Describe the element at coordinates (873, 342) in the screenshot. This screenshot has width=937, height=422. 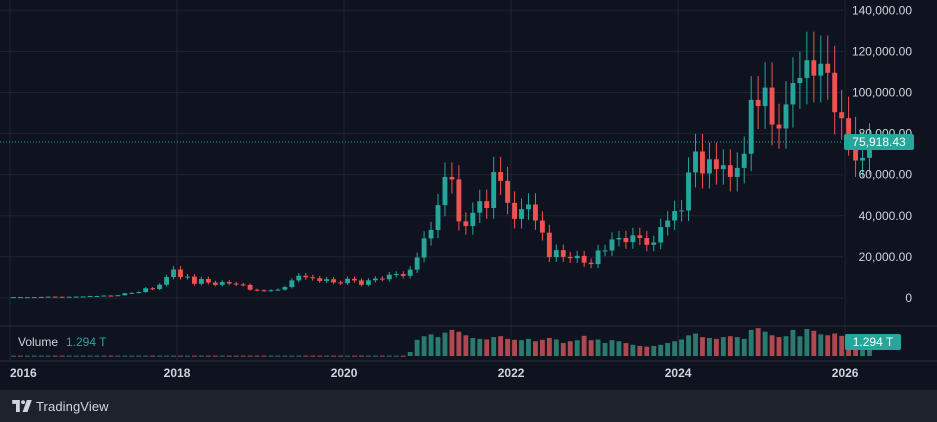
I see `volume-badge-label: 1.294 T` at that location.